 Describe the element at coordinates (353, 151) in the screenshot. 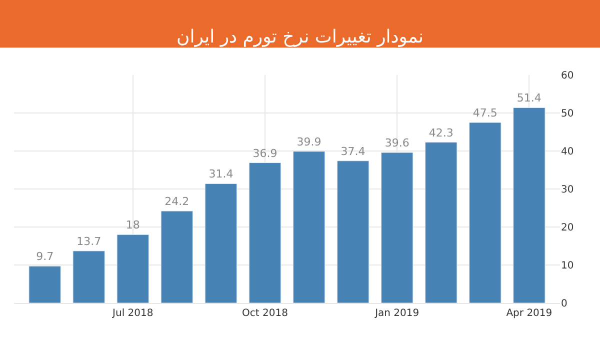

I see `data-label: 37.4` at that location.